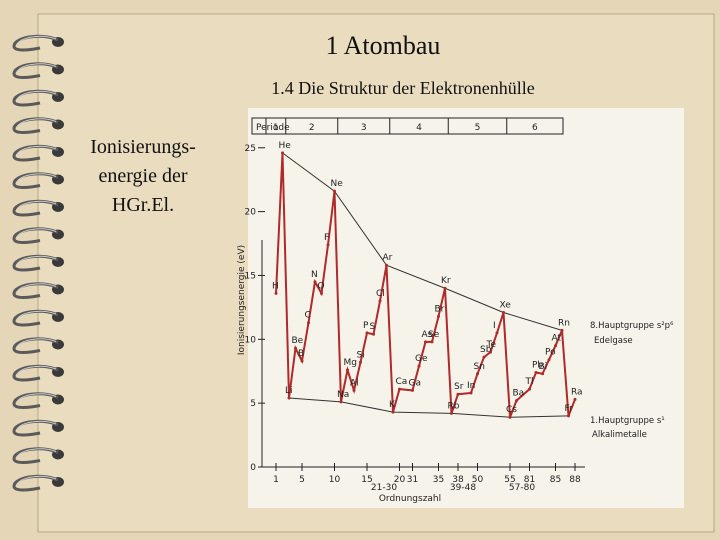 This screenshot has width=720, height=540. I want to click on x-tick-label: 15, so click(366, 480).